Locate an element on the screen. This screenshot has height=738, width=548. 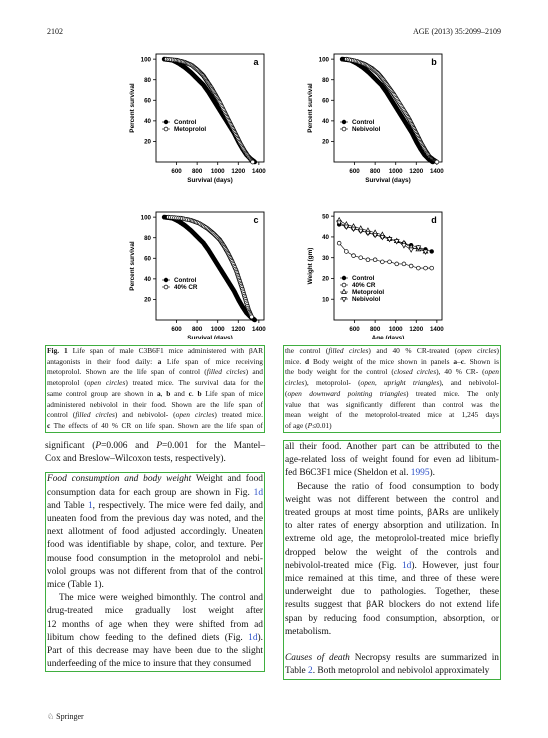
y-axis-label: Percent survival is located at coordinates (132, 108).